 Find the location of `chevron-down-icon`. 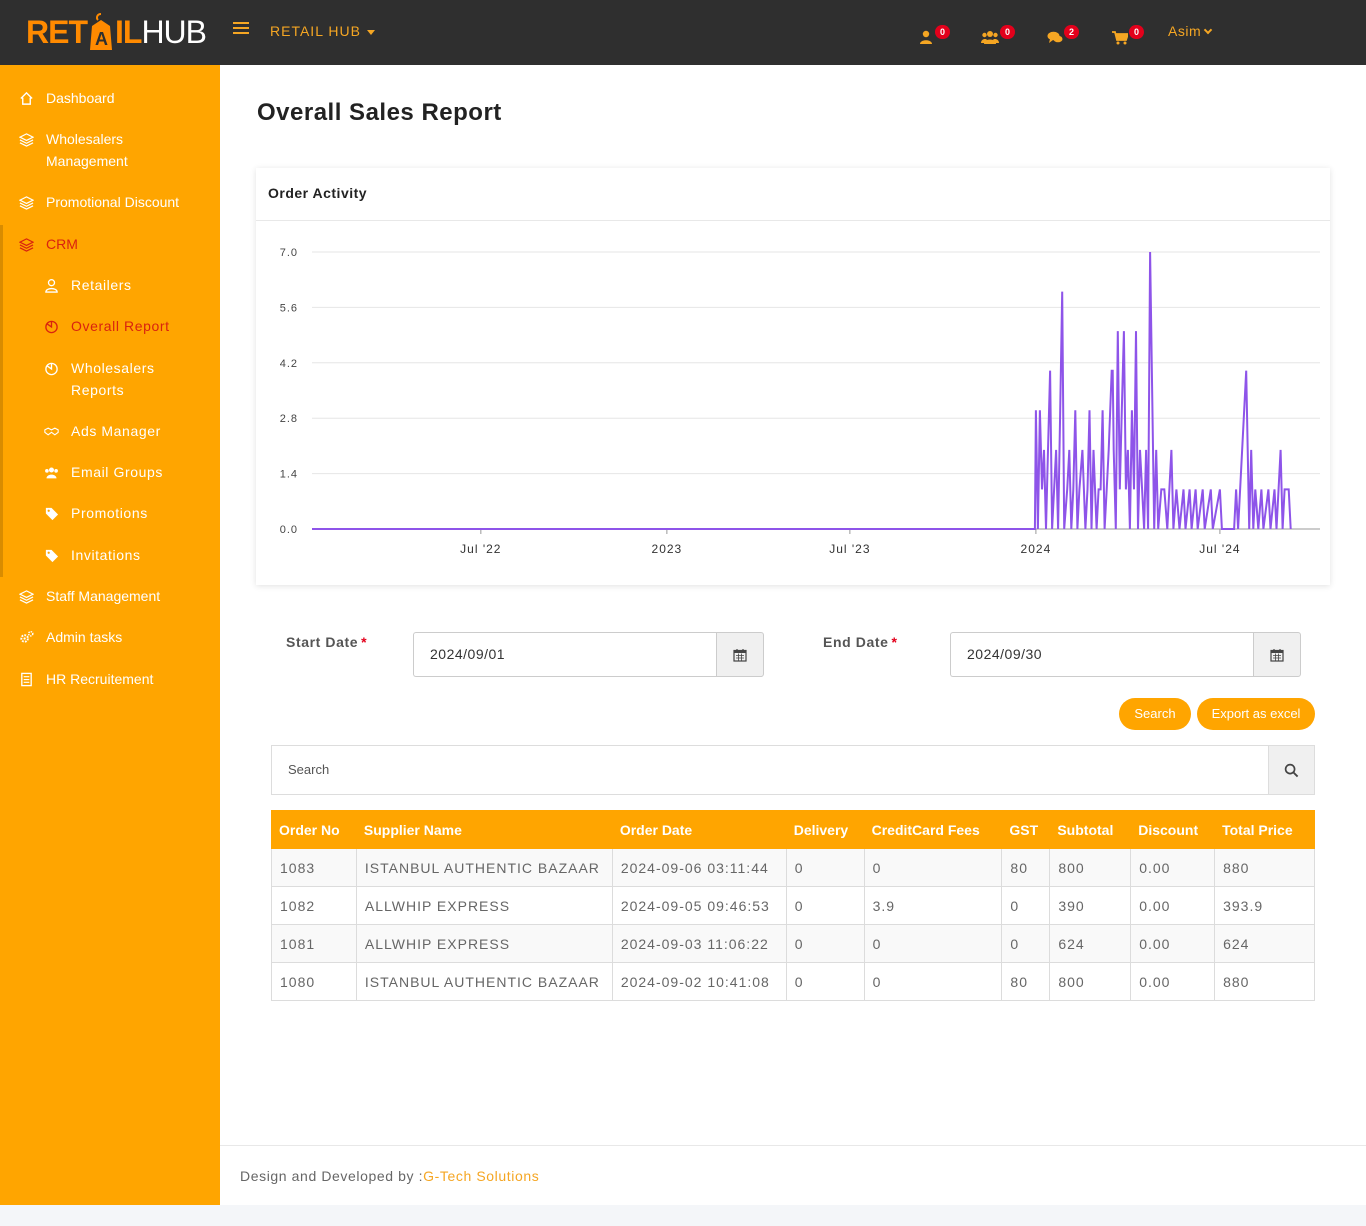

chevron-down-icon is located at coordinates (1208, 30).